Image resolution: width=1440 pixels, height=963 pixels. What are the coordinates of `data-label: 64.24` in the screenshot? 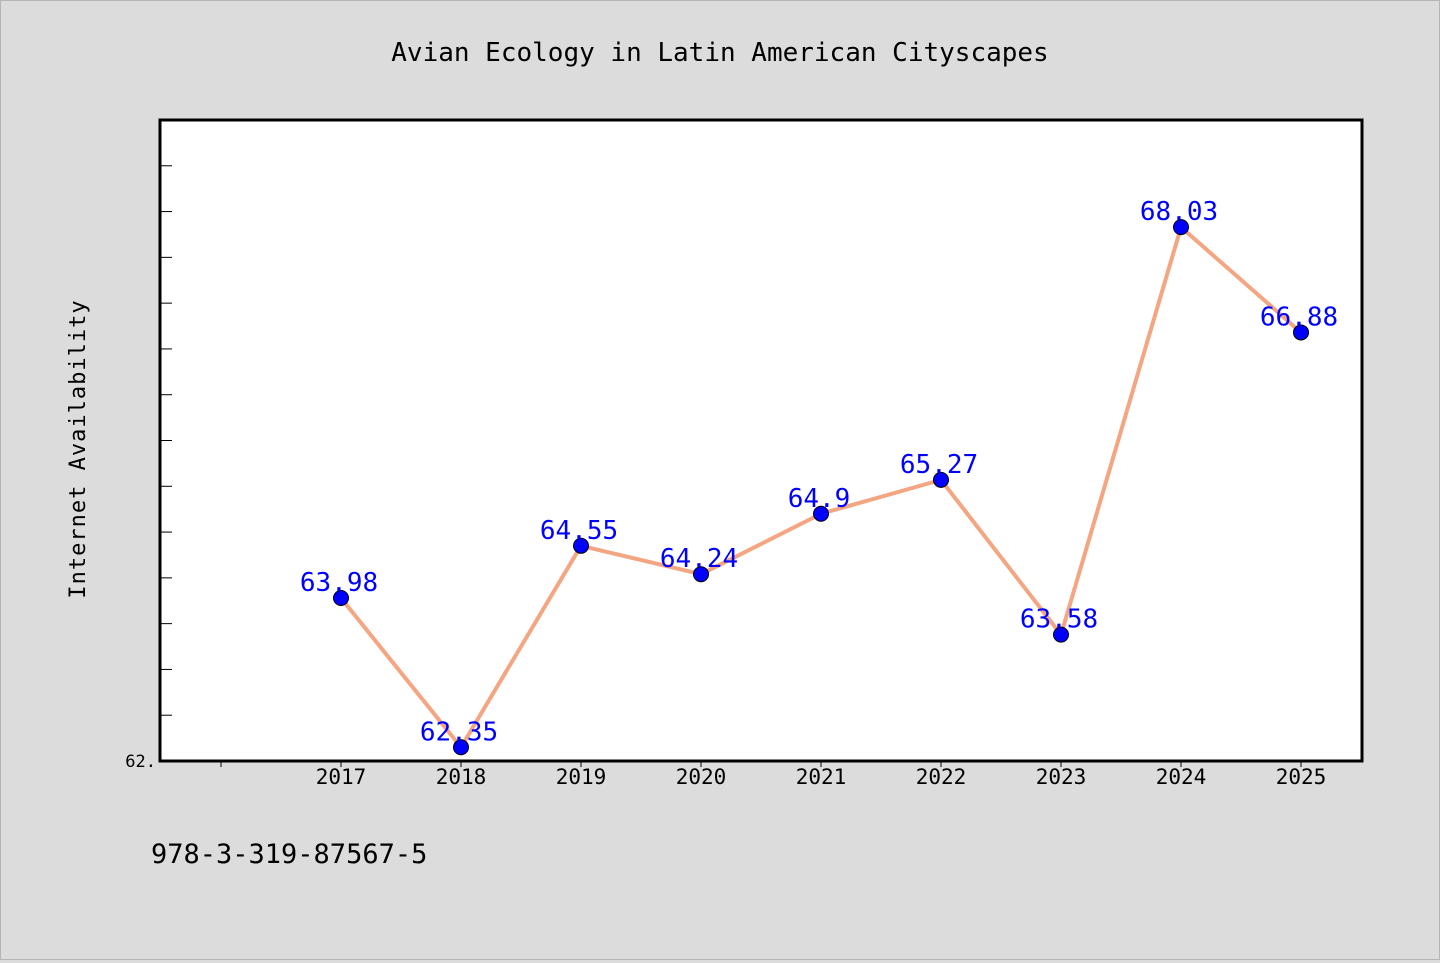 It's located at (699, 559).